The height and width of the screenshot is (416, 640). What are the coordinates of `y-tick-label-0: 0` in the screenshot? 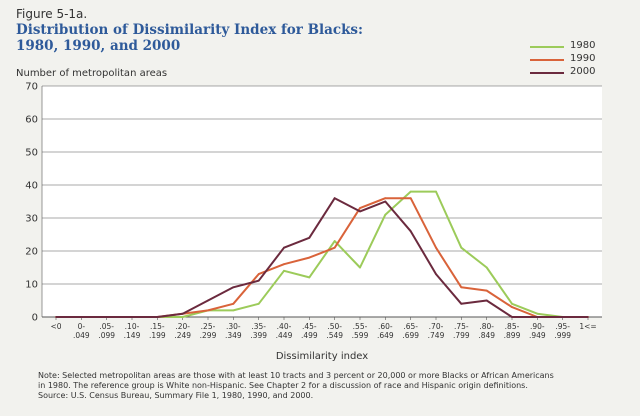 It's located at (35, 318).